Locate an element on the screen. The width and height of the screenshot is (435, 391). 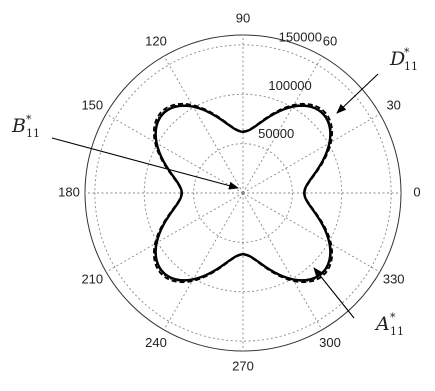
callout-sup-d: * is located at coordinates (407, 52).